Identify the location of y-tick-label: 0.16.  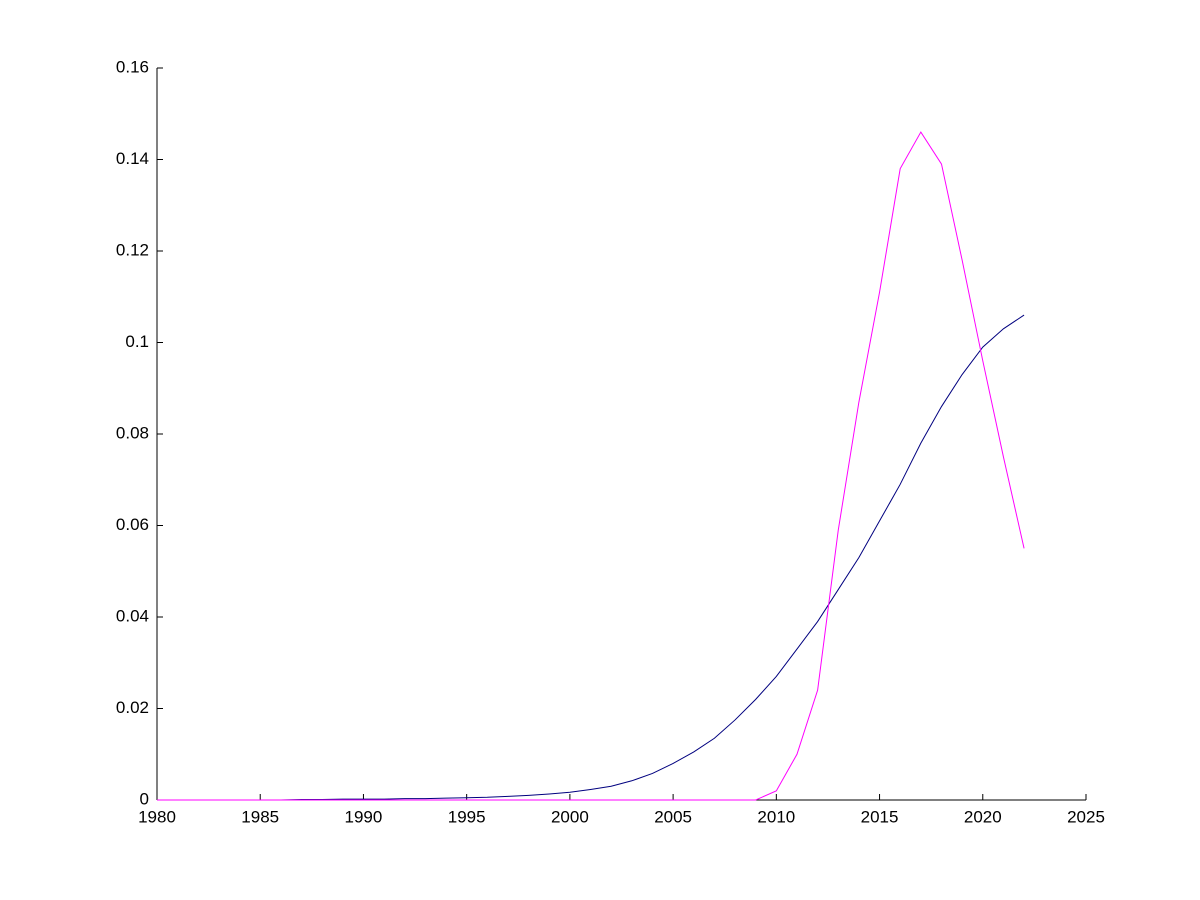
(132, 66).